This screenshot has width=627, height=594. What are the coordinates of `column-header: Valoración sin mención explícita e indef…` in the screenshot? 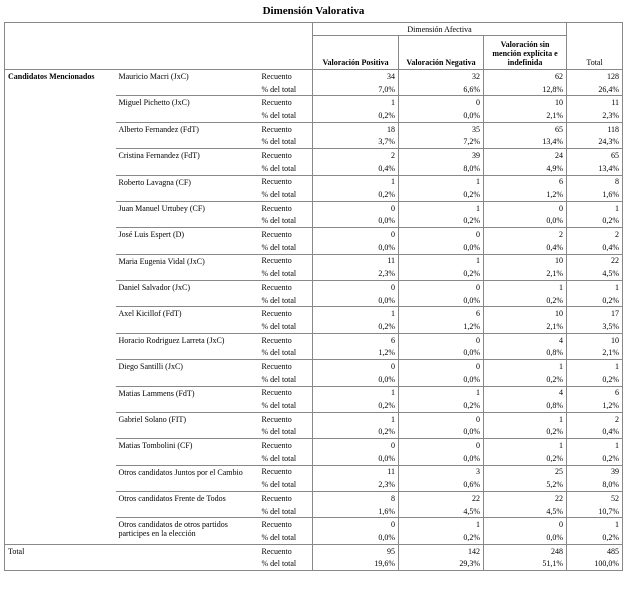 It's located at (525, 52).